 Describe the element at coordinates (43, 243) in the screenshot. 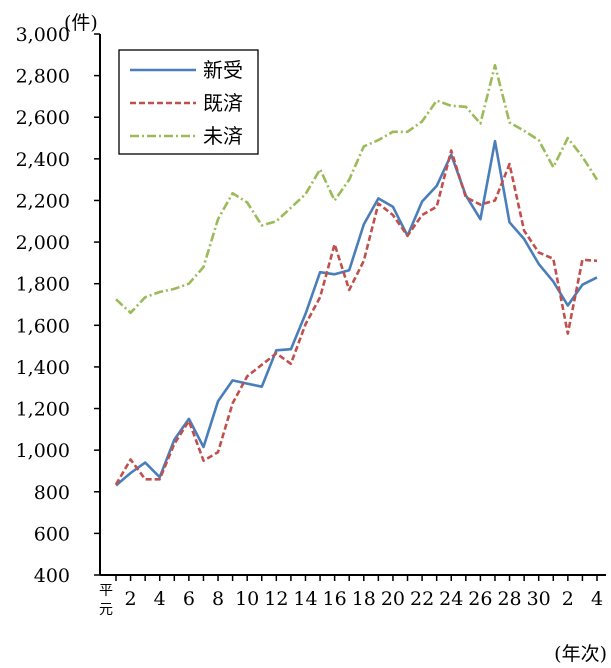

I see `y-tick-label: 2,000` at that location.